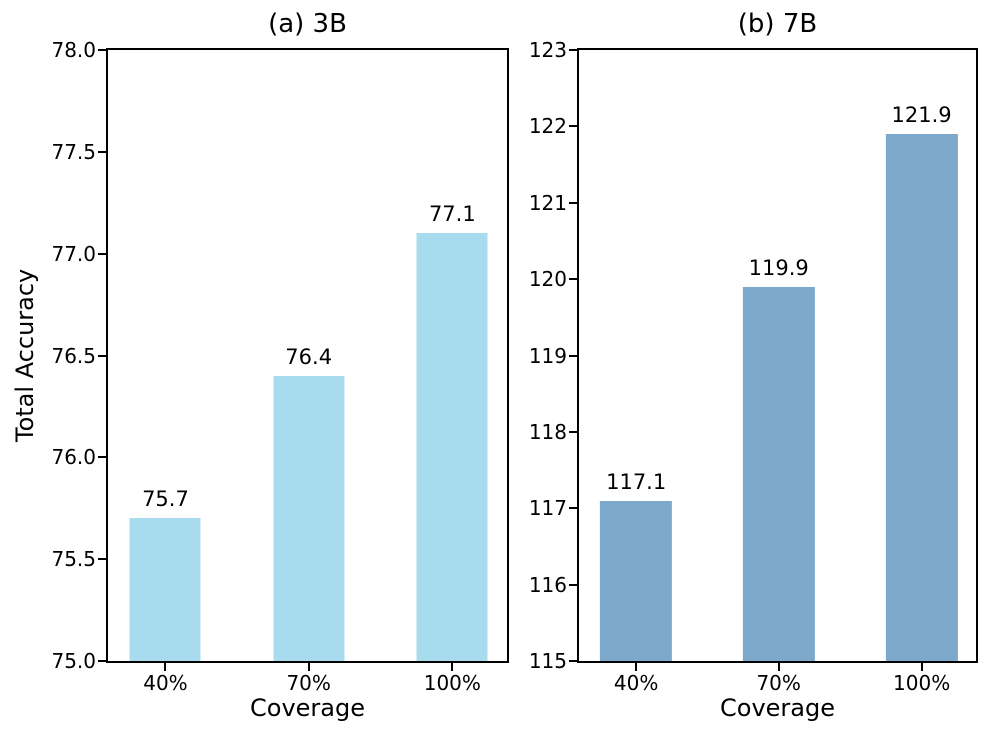  I want to click on bar-value-label: 75.7, so click(165, 499).